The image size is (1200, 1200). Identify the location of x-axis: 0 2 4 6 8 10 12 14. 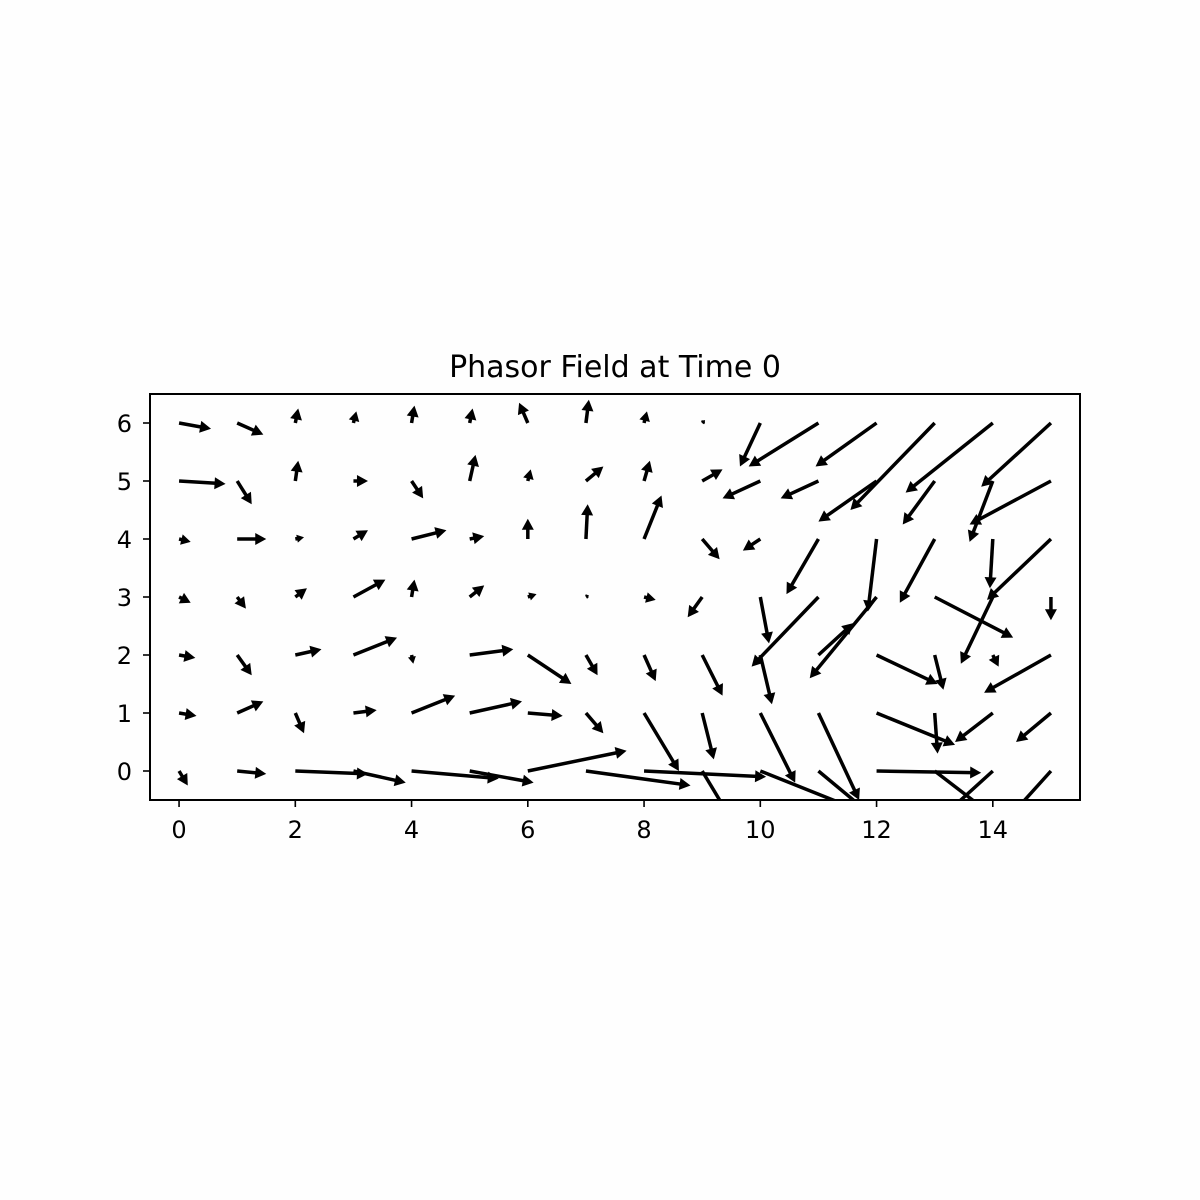
(589, 822).